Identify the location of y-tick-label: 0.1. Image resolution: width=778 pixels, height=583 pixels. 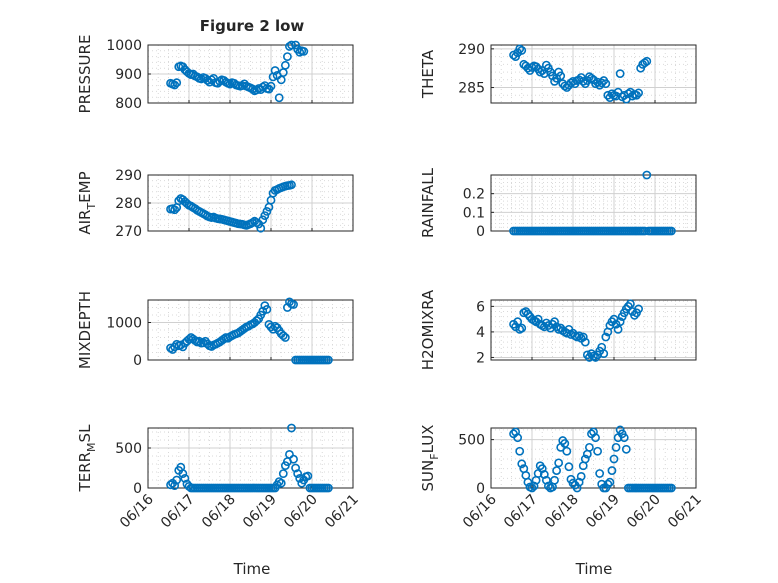
(474, 213).